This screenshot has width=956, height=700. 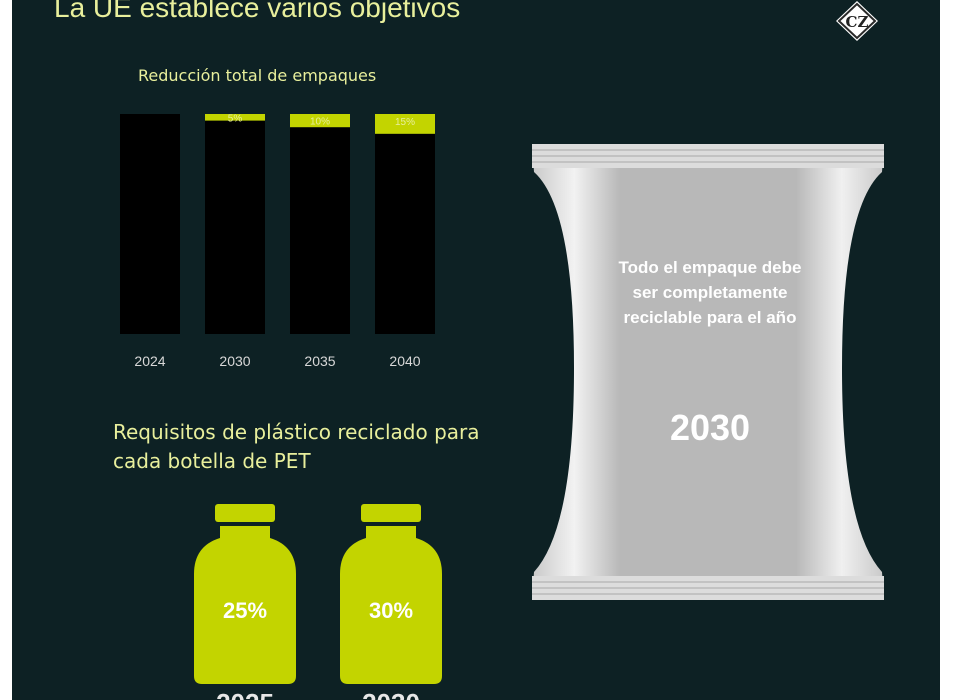 I want to click on bottle-body-2025, so click(x=245, y=605).